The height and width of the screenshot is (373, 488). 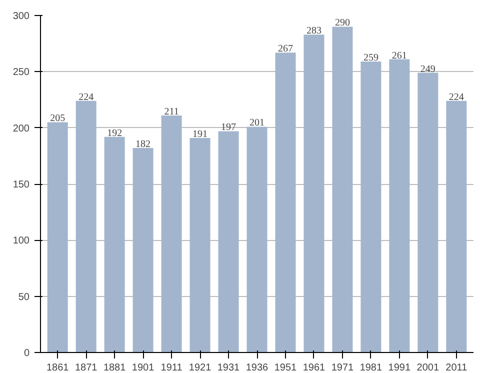 I want to click on x-tick-label: 1881, so click(x=114, y=367).